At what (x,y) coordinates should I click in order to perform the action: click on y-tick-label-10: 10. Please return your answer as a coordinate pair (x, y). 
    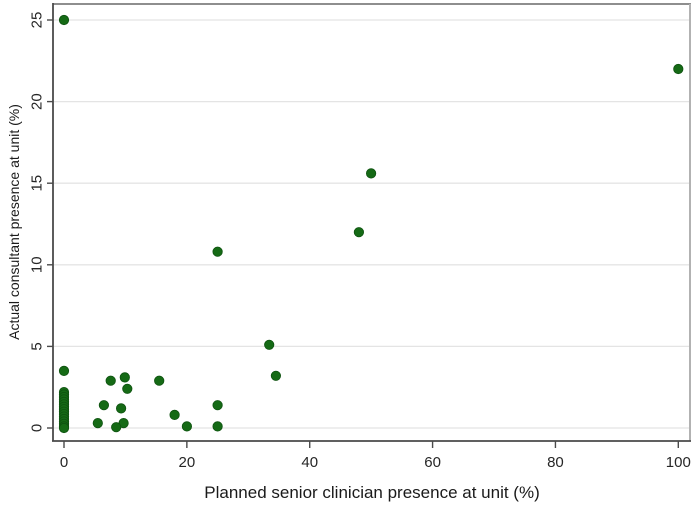
    Looking at the image, I should click on (37, 264).